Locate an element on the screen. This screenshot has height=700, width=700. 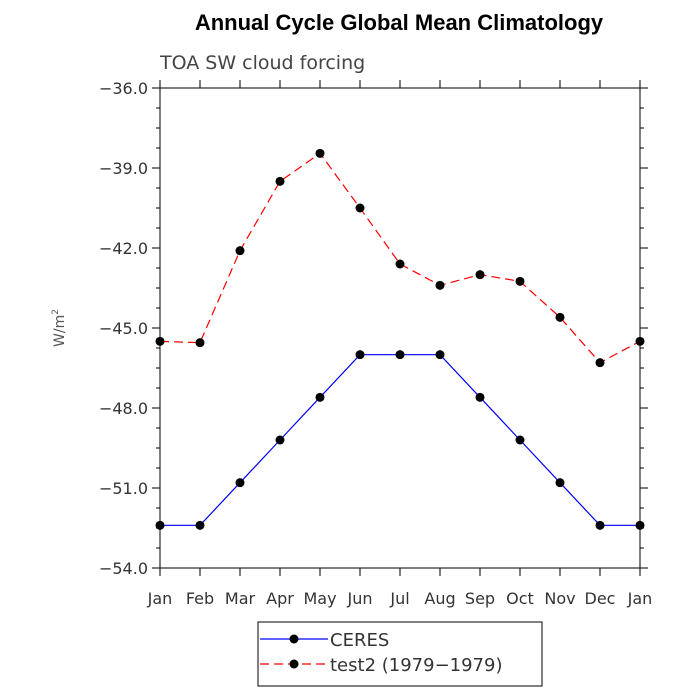
x-tick-label: Sep is located at coordinates (480, 598).